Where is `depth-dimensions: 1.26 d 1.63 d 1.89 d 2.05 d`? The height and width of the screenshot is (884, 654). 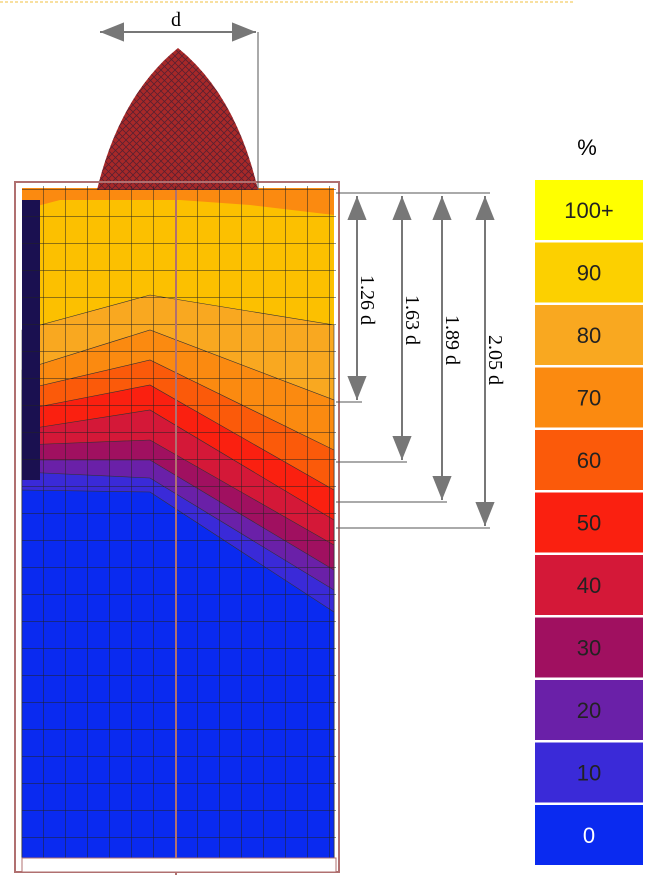
depth-dimensions: 1.26 d 1.63 d 1.89 d 2.05 d is located at coordinates (421, 360).